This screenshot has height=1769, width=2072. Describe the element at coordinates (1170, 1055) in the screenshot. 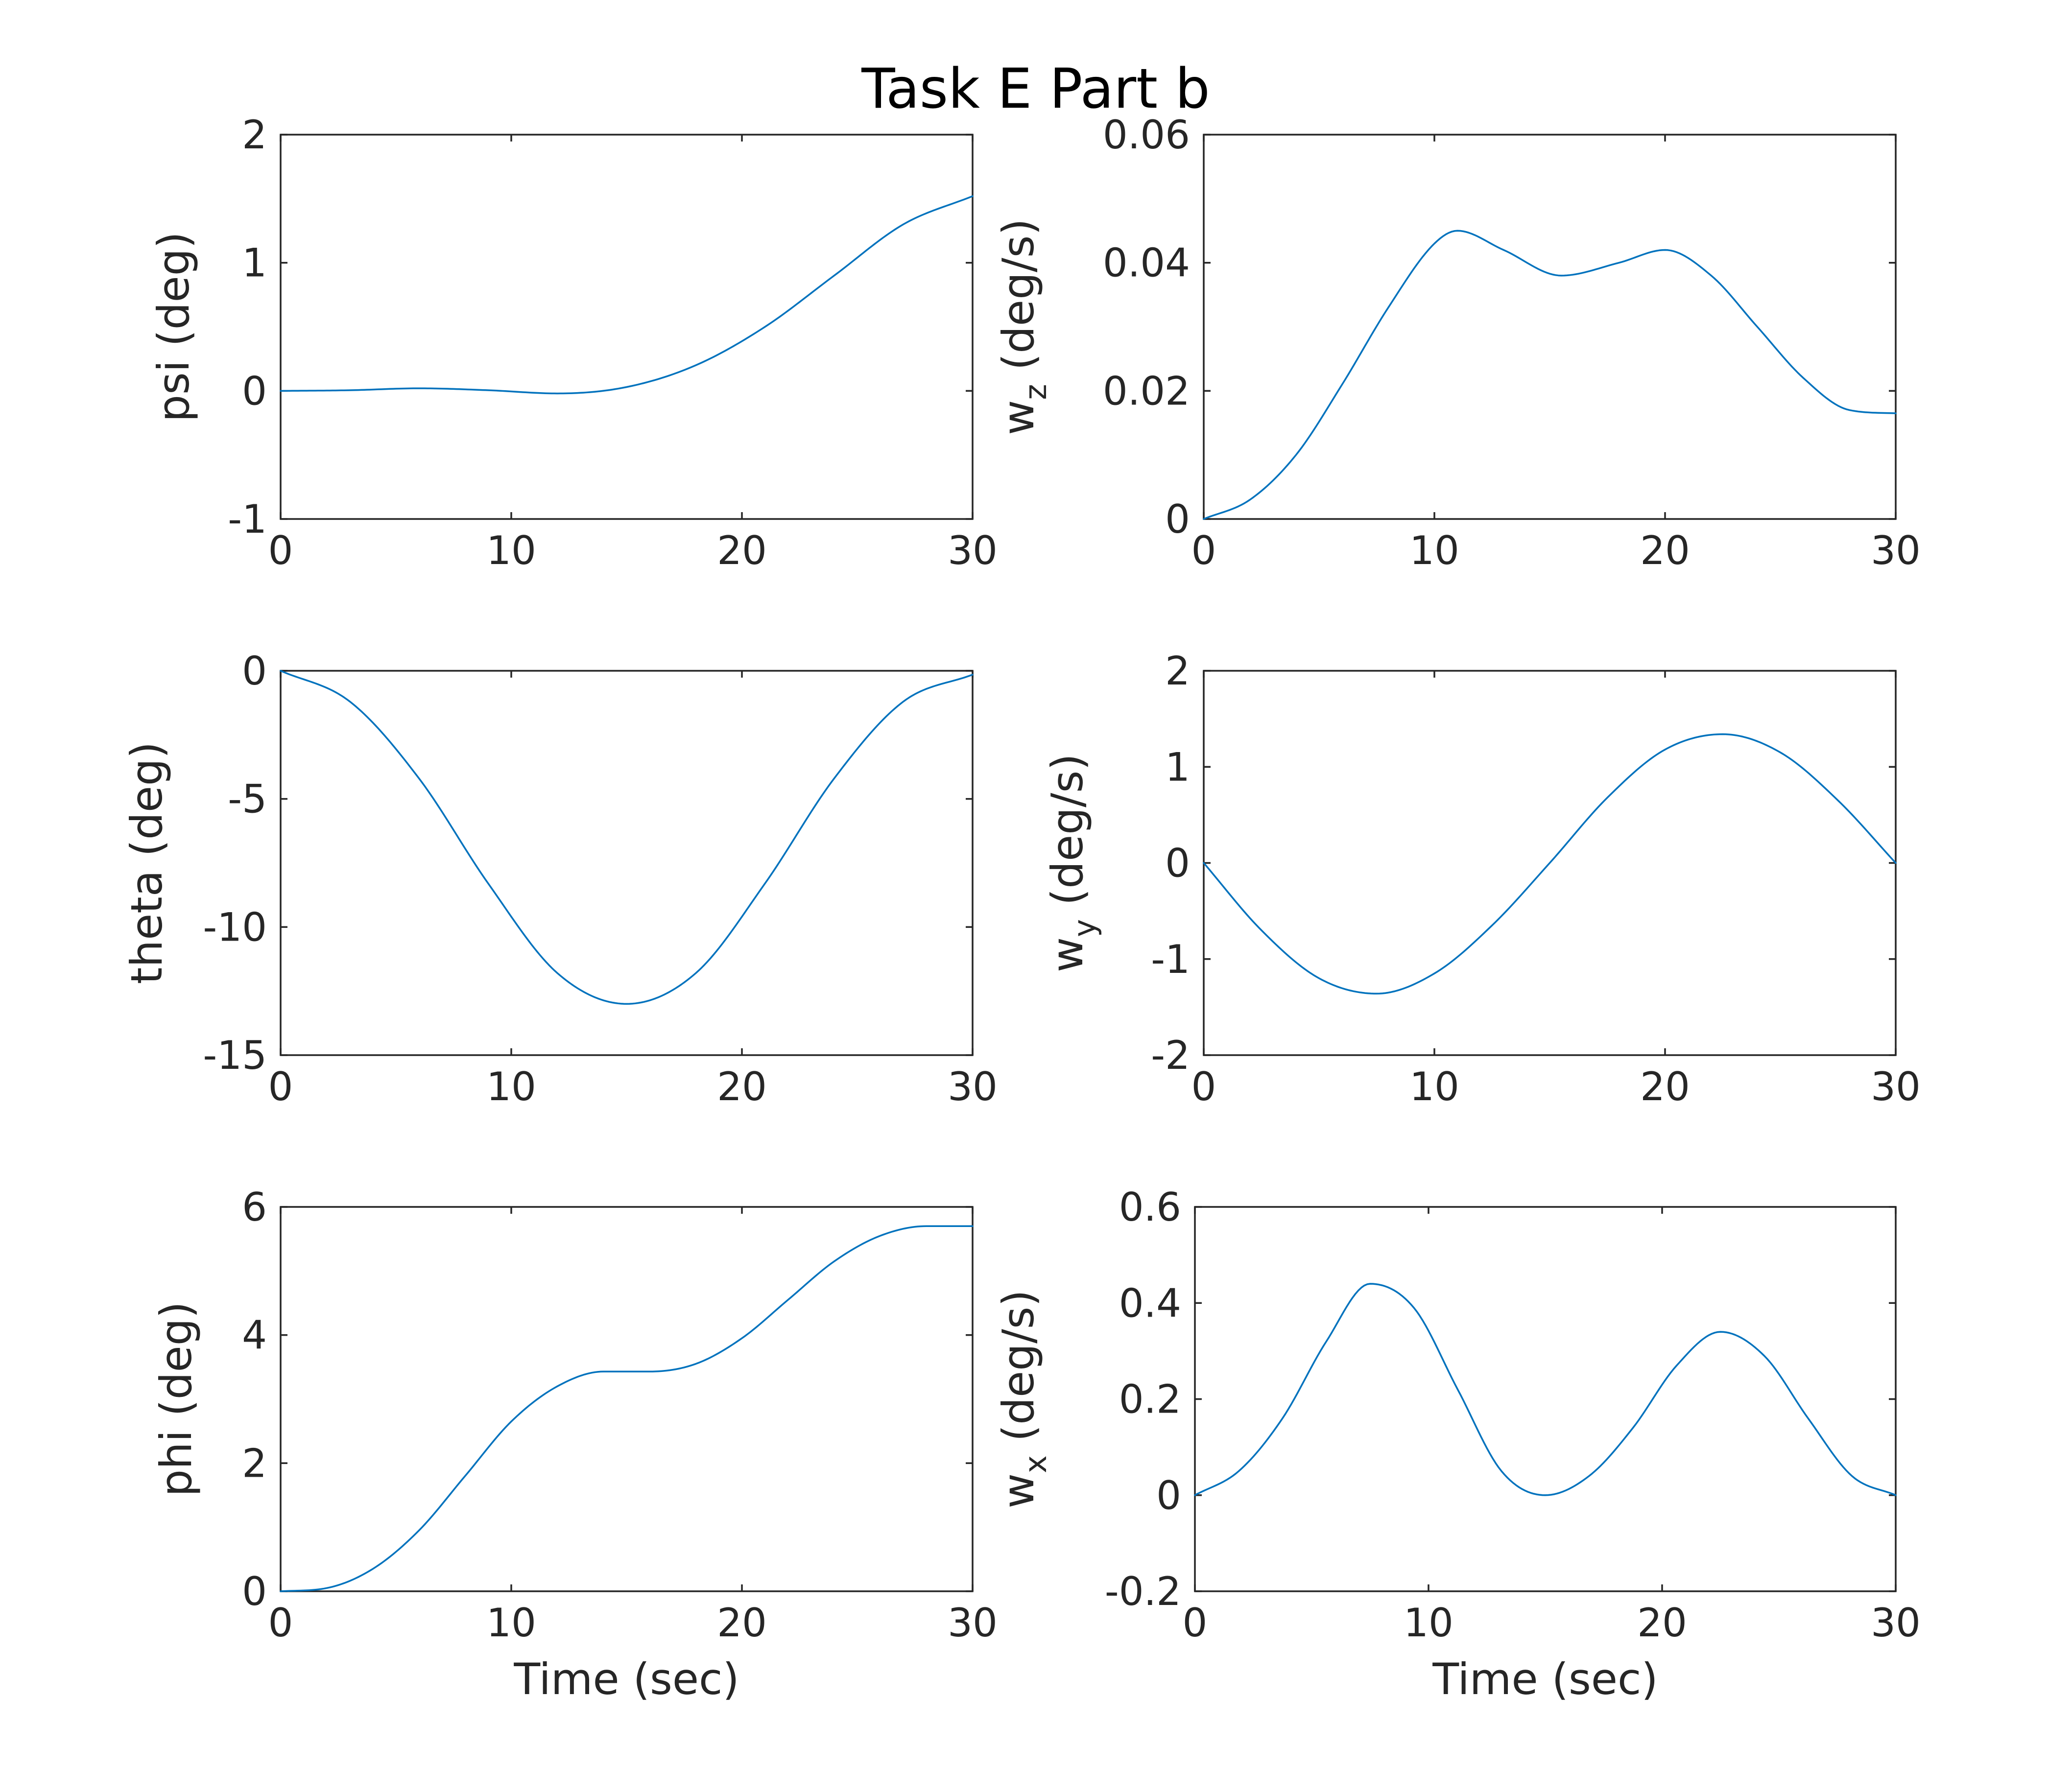

I see `y-tick-label: -2` at that location.